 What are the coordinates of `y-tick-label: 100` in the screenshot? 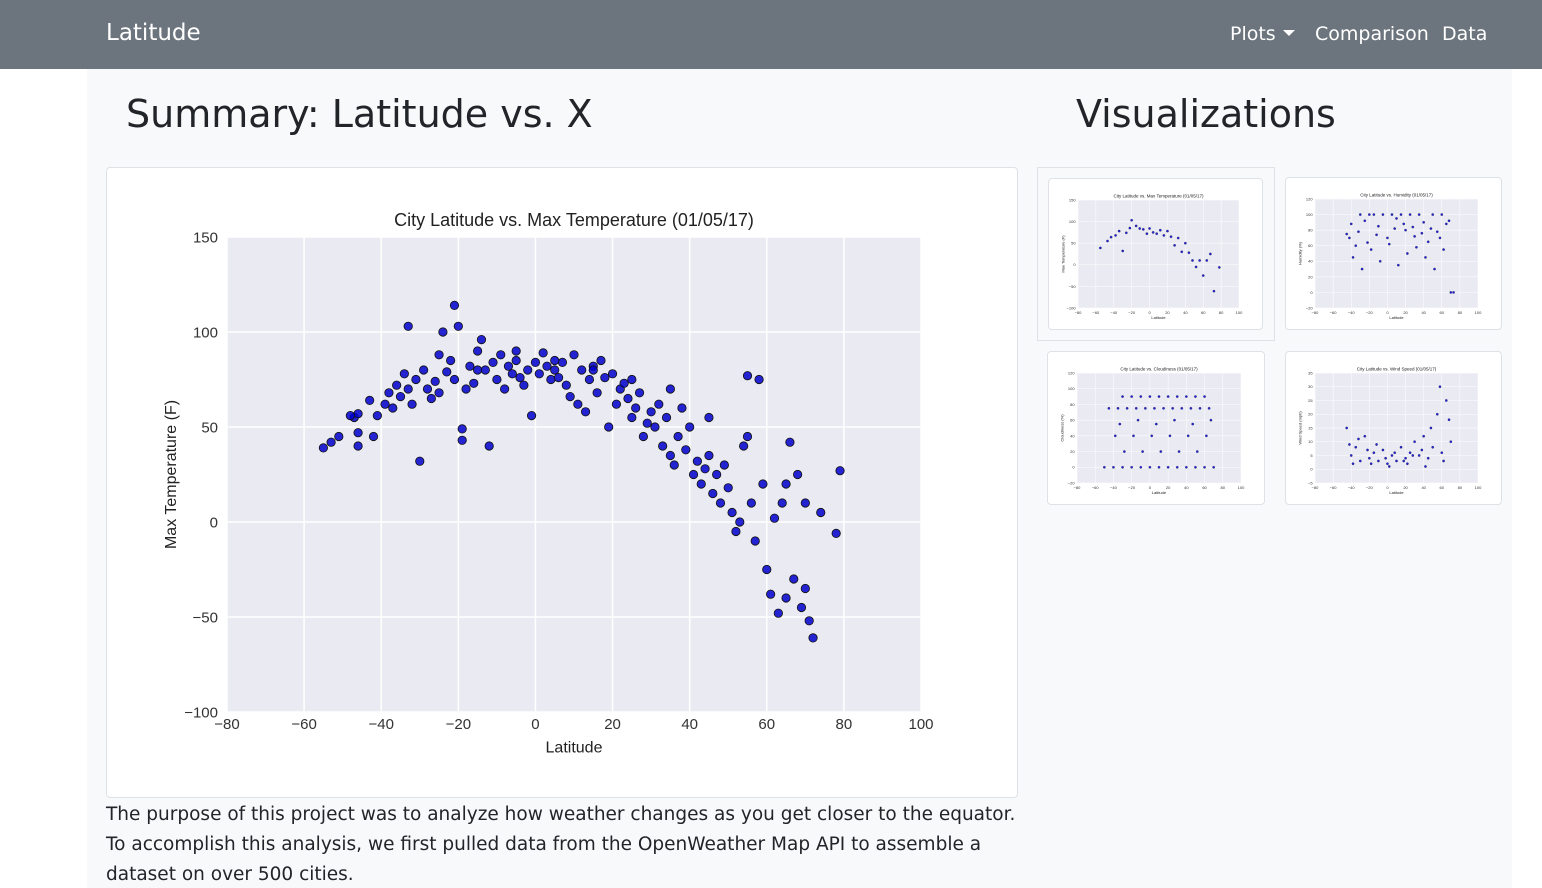 It's located at (205, 332).